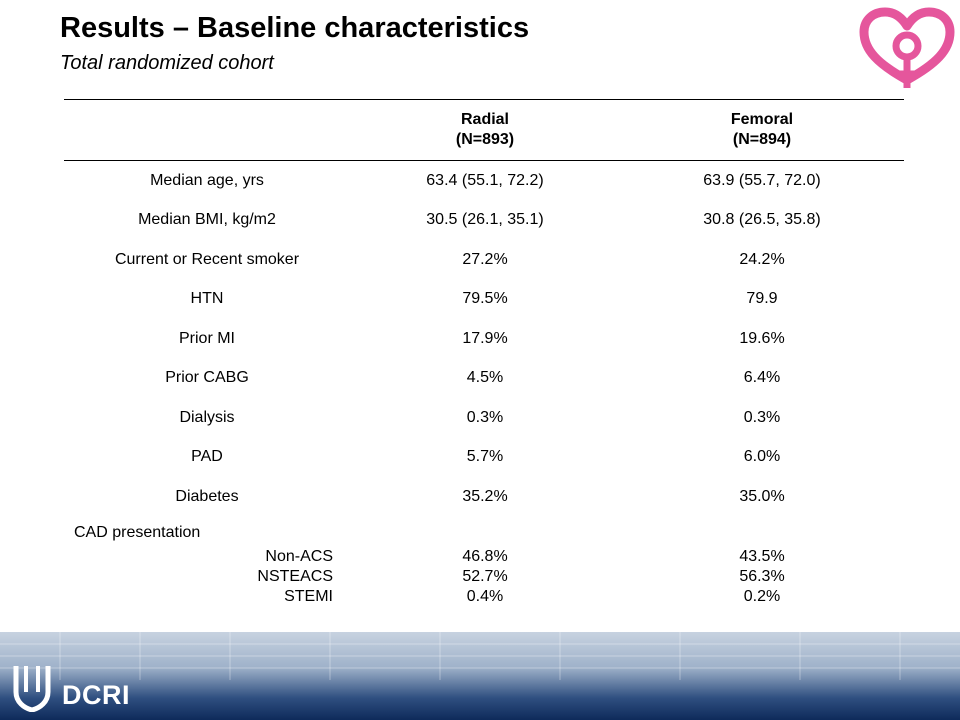 The width and height of the screenshot is (960, 720). I want to click on femoral-value: 0.2%, so click(762, 596).